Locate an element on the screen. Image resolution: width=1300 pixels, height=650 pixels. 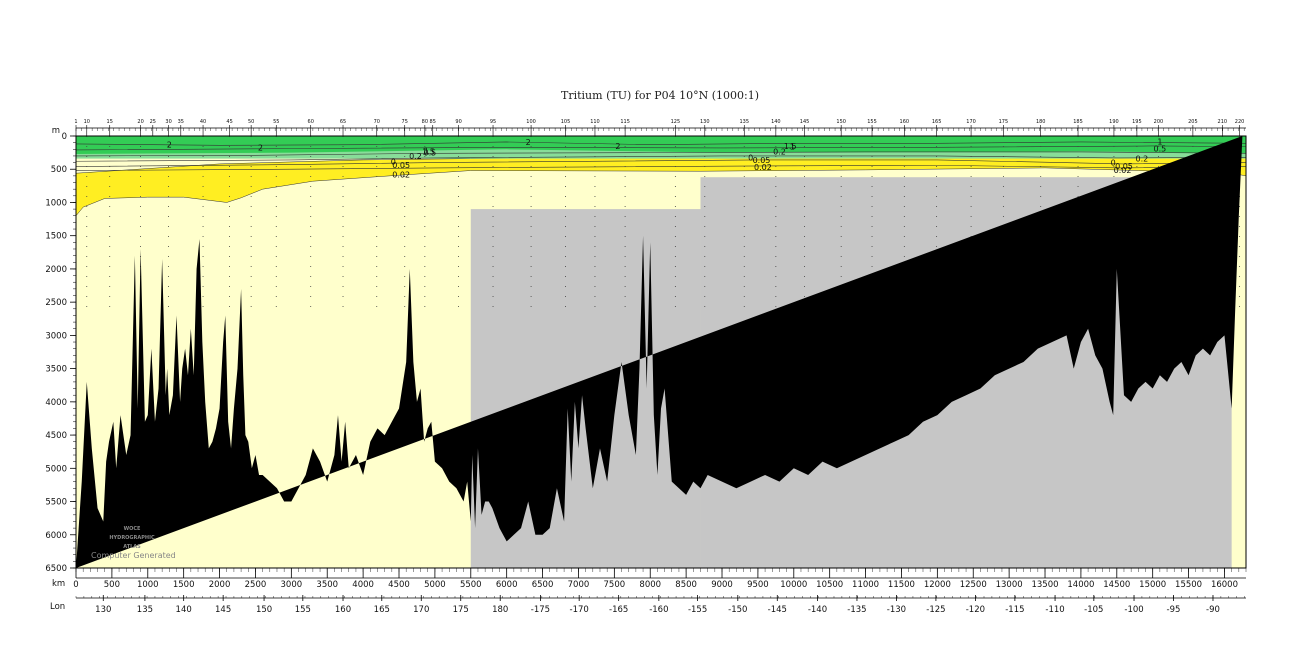
station-tick-label: 130 is located at coordinates (705, 122).